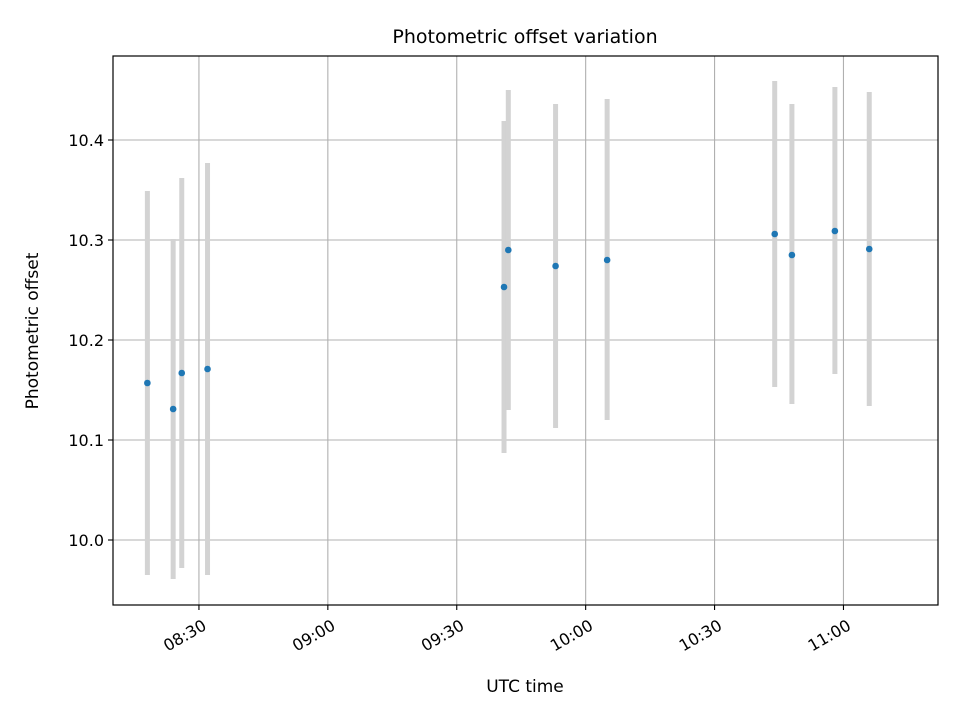 This screenshot has width=960, height=720. Describe the element at coordinates (33, 330) in the screenshot. I see `y-axis-label: Photometric offset` at that location.